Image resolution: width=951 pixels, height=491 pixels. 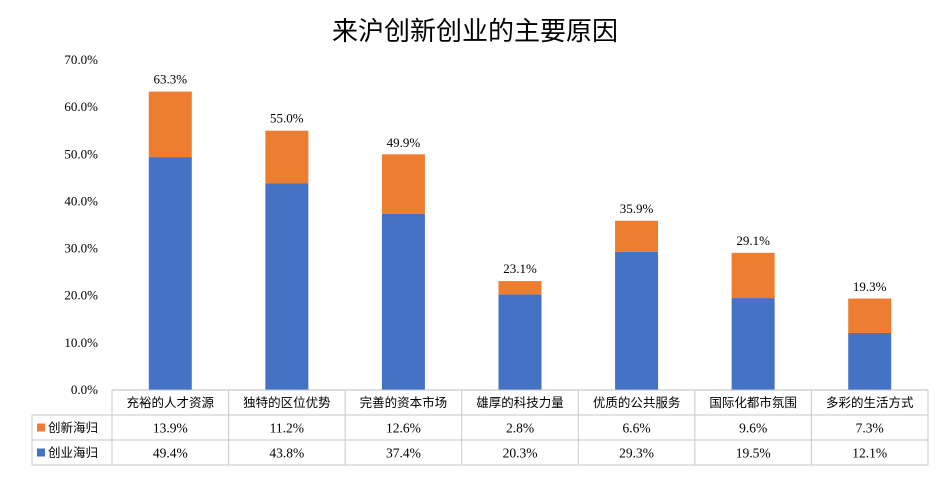 What do you see at coordinates (753, 428) in the screenshot?
I see `table-cell: 9.6%` at bounding box center [753, 428].